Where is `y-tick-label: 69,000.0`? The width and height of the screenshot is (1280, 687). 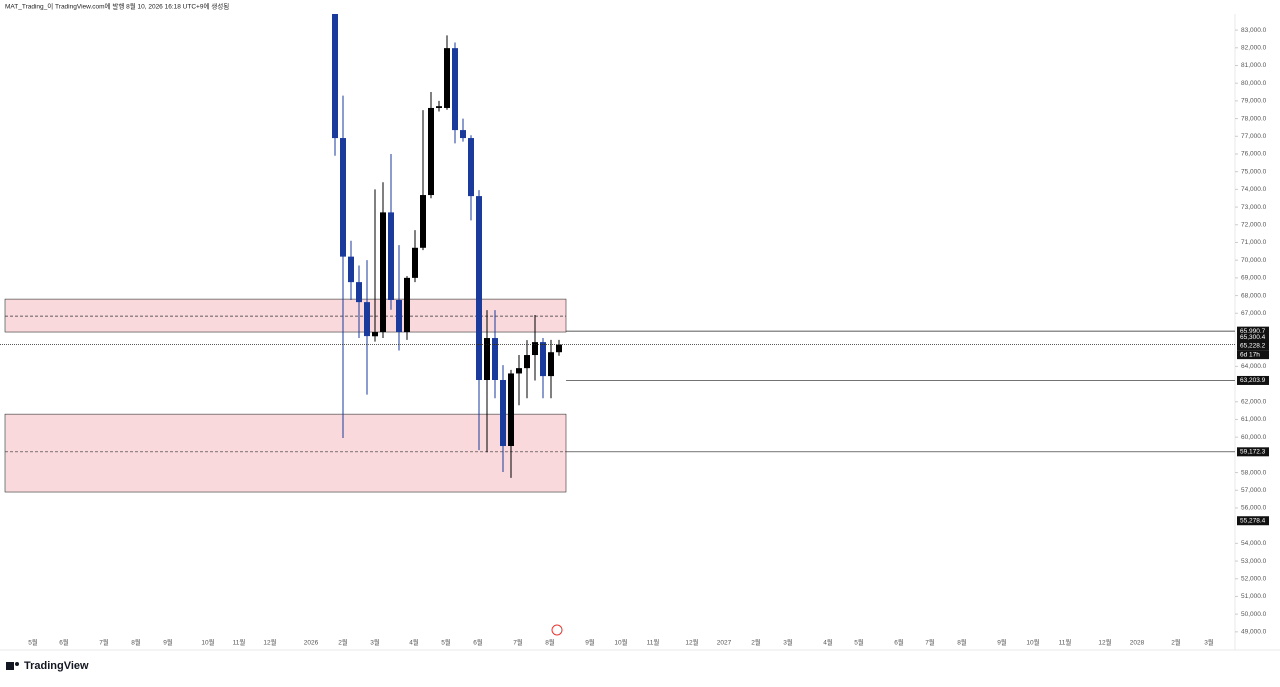 y-tick-label: 69,000.0 is located at coordinates (1254, 278).